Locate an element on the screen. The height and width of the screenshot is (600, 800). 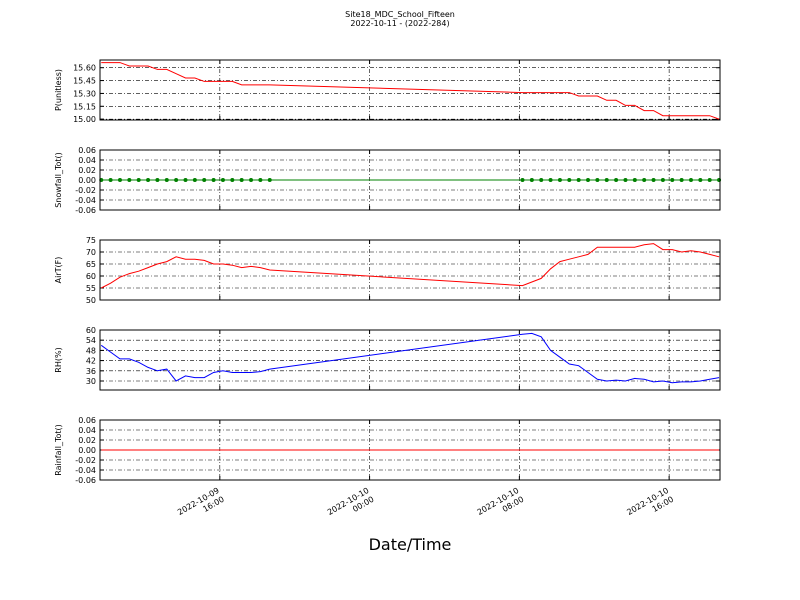
y-tick-label: 15.00 is located at coordinates (84, 119).